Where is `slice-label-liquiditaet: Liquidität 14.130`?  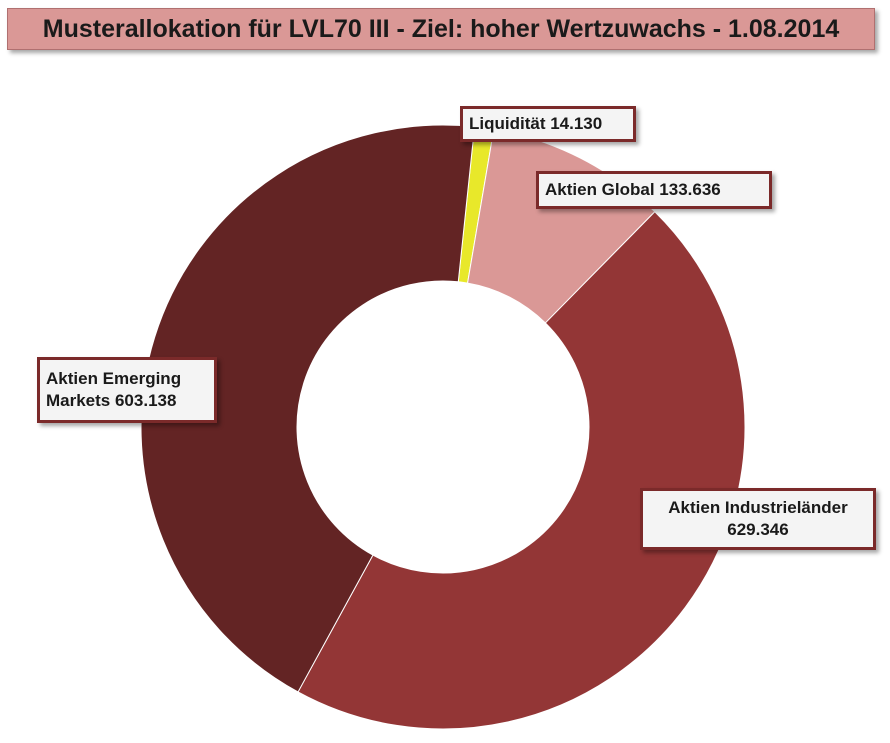 slice-label-liquiditaet: Liquidität 14.130 is located at coordinates (548, 124).